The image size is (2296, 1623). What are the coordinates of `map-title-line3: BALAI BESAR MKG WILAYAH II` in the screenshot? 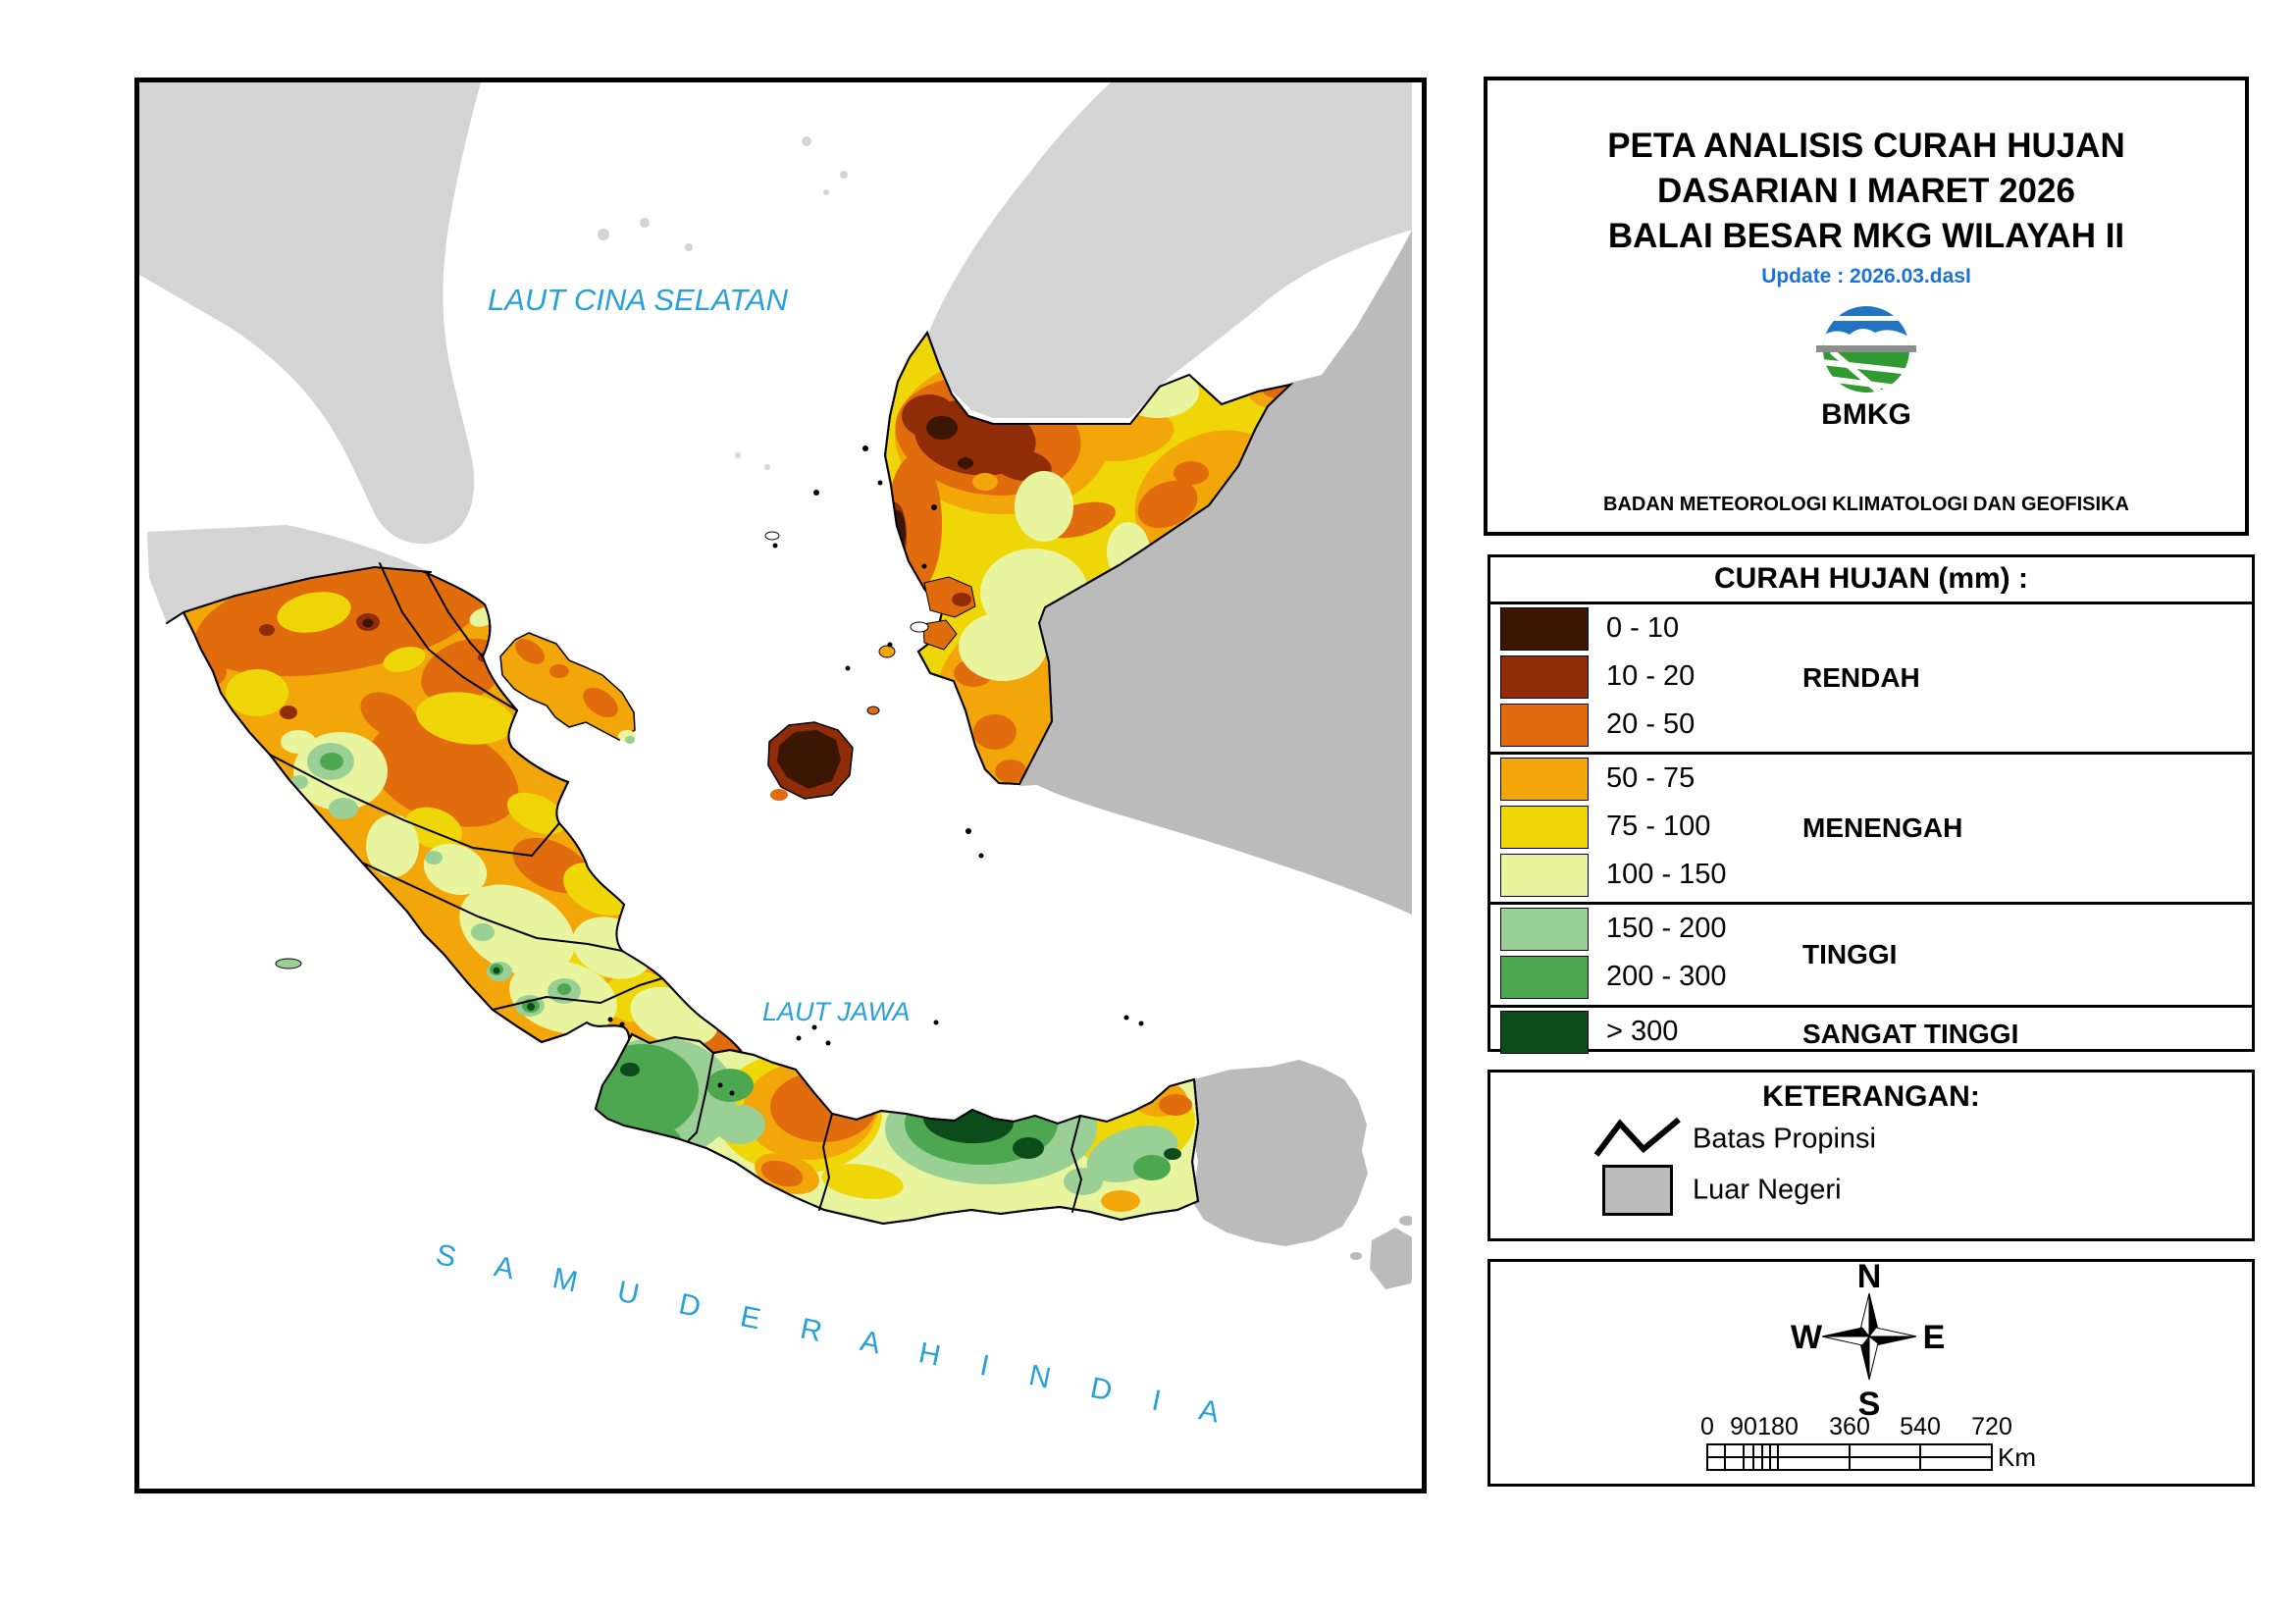 It's located at (1866, 236).